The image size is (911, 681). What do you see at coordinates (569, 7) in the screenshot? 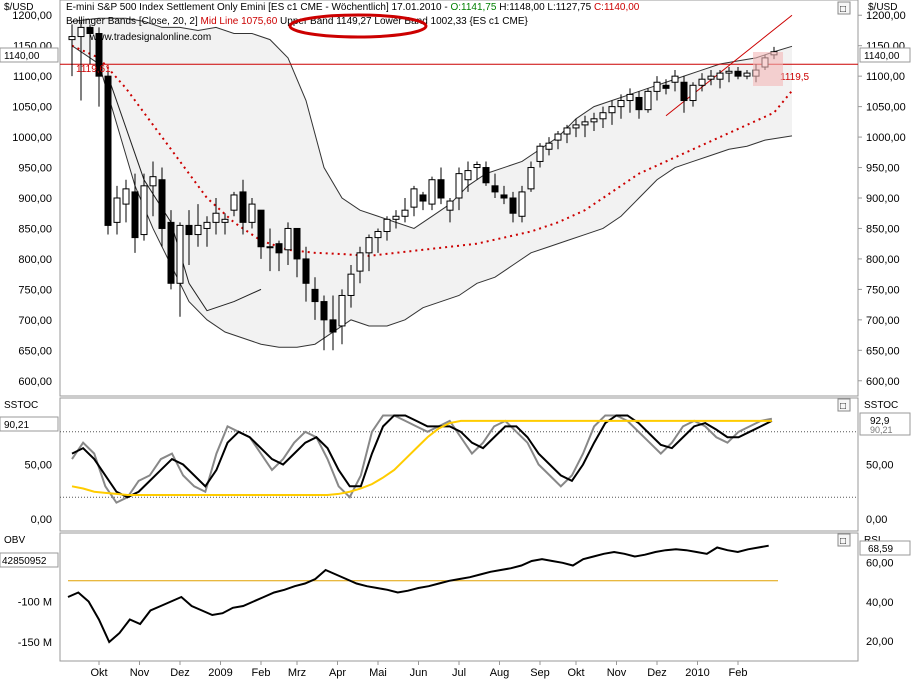
I see `low-value: L:1127,75` at bounding box center [569, 7].